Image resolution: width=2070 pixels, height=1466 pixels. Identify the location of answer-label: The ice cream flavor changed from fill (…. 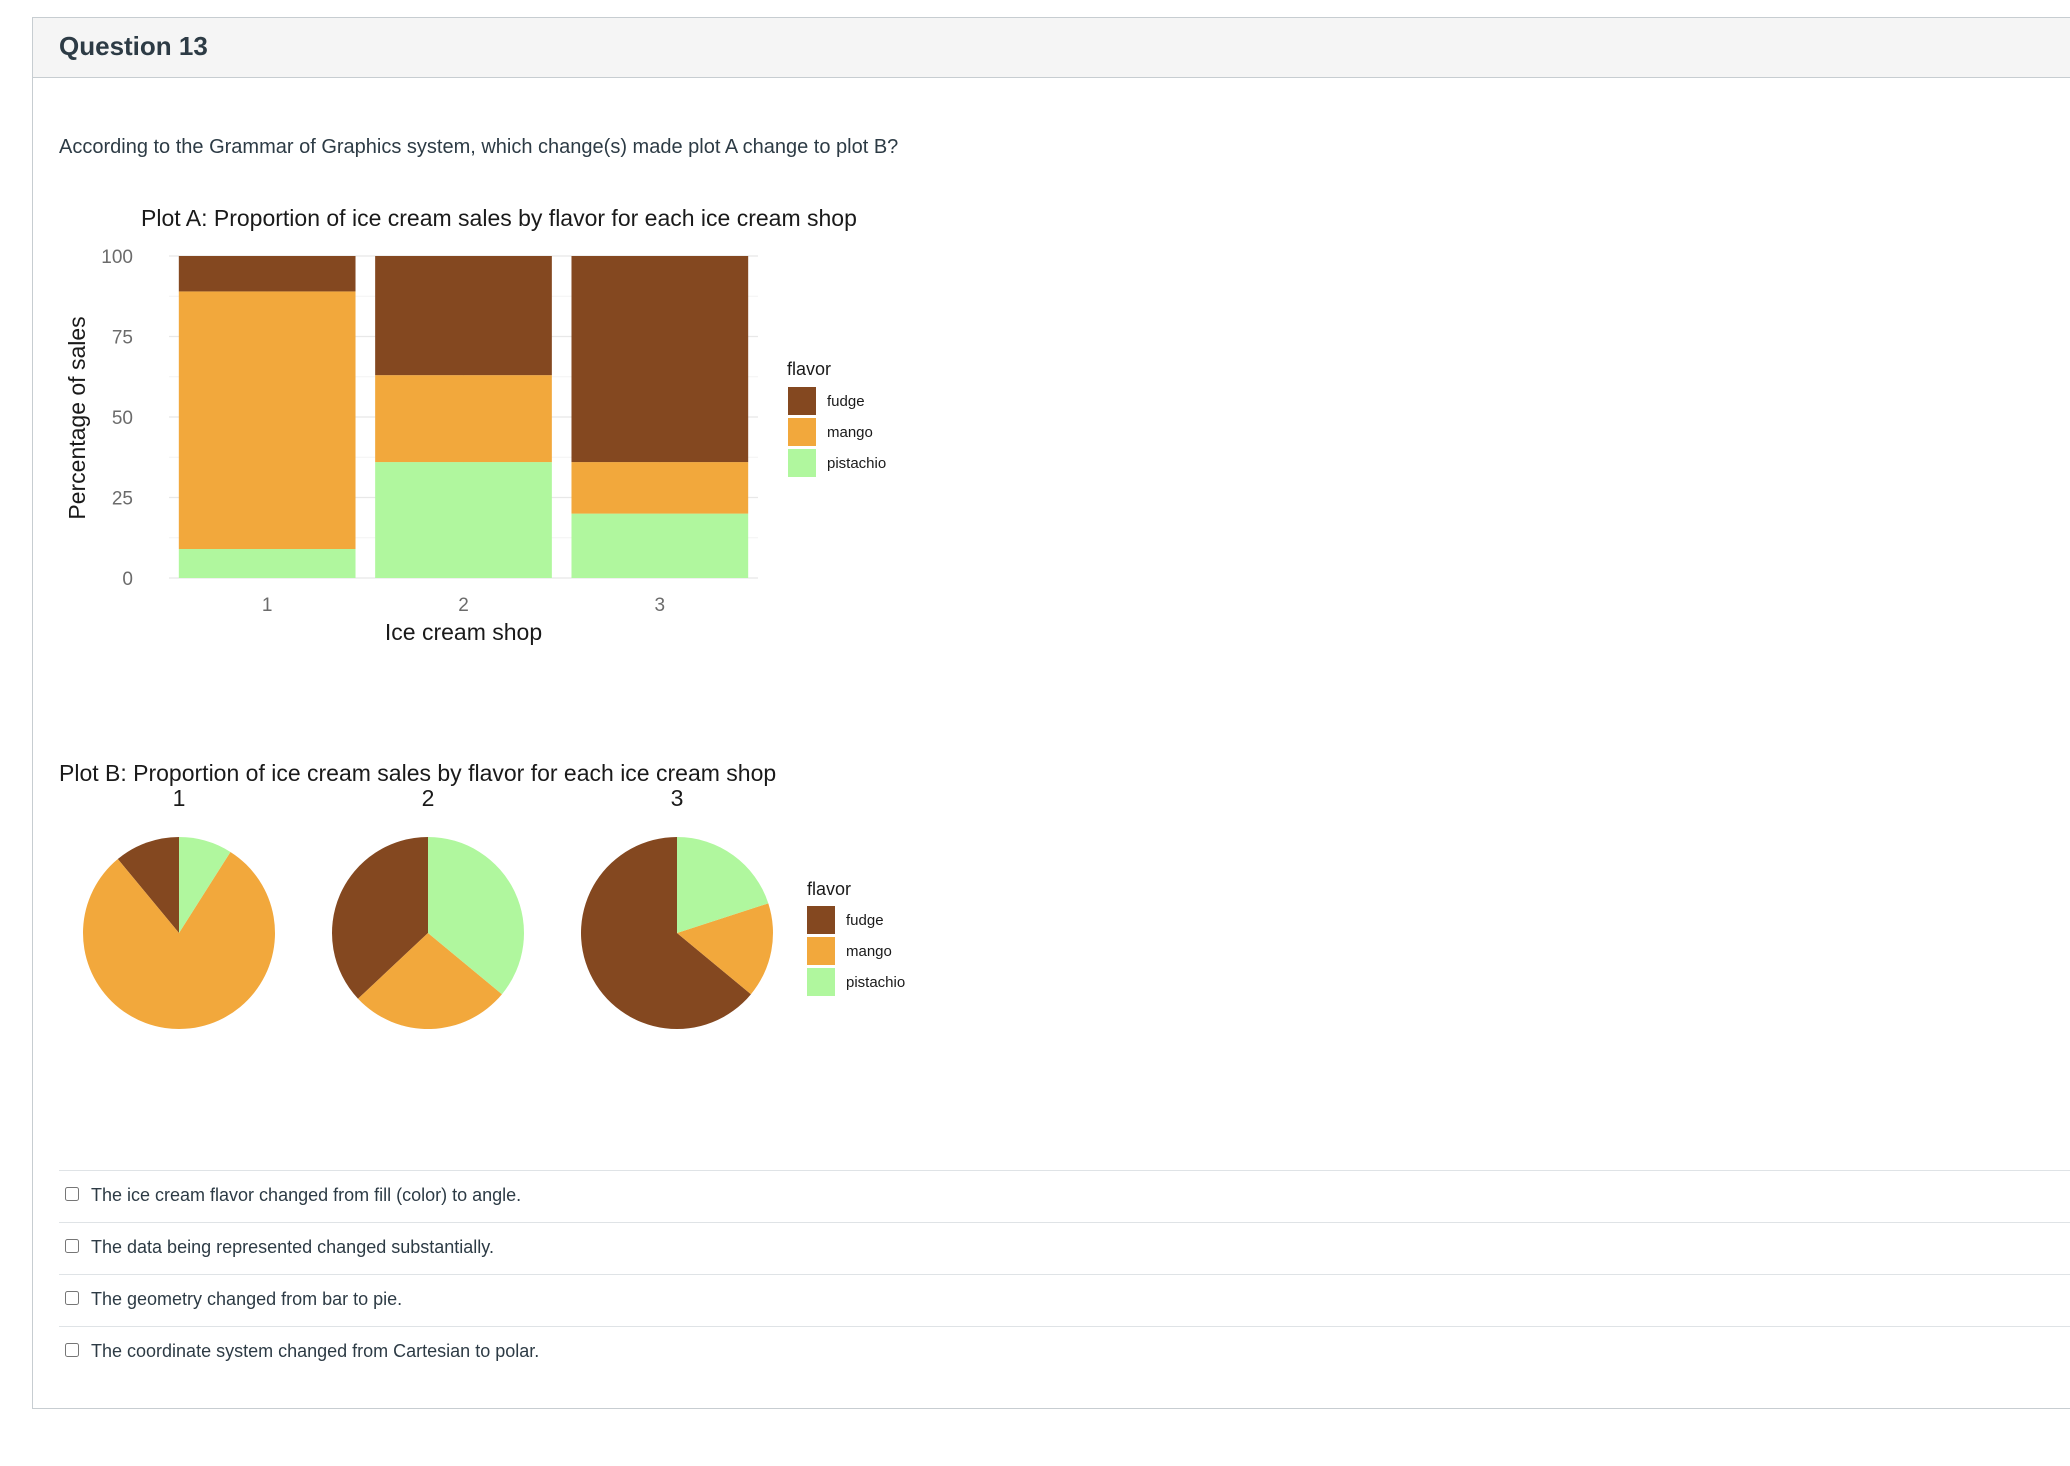
(306, 1195).